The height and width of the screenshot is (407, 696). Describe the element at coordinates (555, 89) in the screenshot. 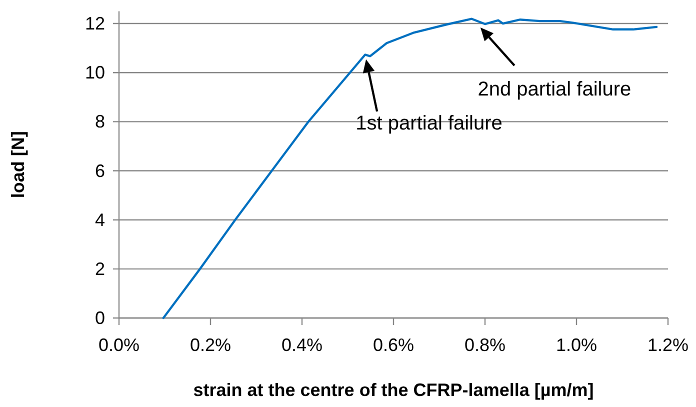

I see `annotation: 2nd partial failure` at that location.